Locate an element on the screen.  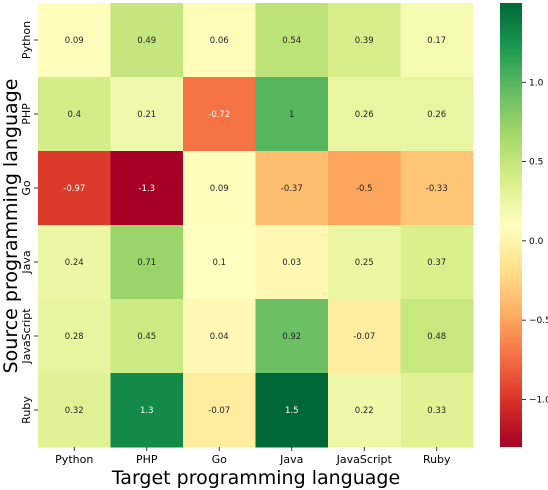
cell-value-label: 0.21 is located at coordinates (146, 115).